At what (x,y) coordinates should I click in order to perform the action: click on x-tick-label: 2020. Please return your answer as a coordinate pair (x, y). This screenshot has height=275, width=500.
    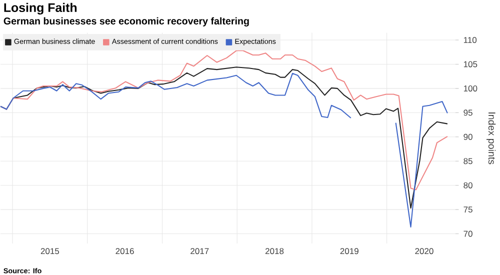
    Looking at the image, I should click on (424, 251).